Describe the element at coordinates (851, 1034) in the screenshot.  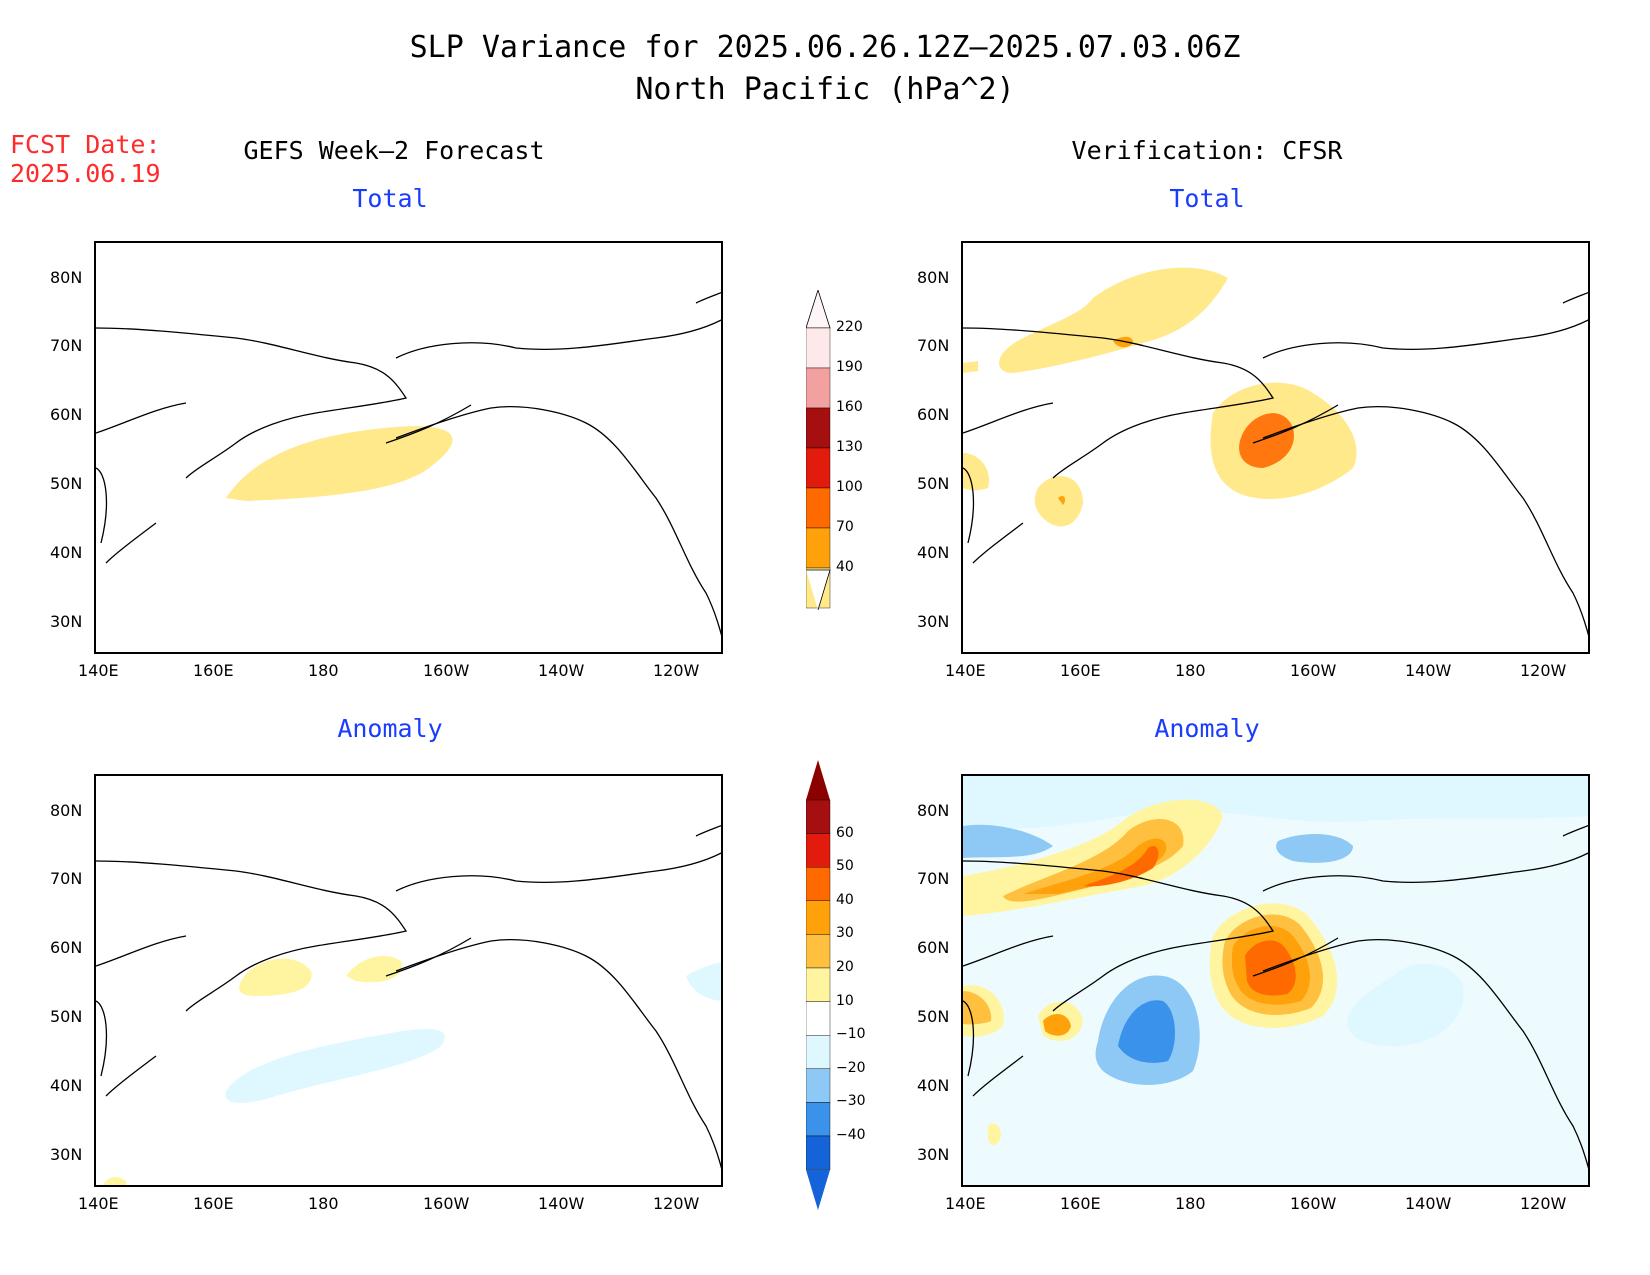
I see `colorbar-anomaly-tick-label: −10` at that location.